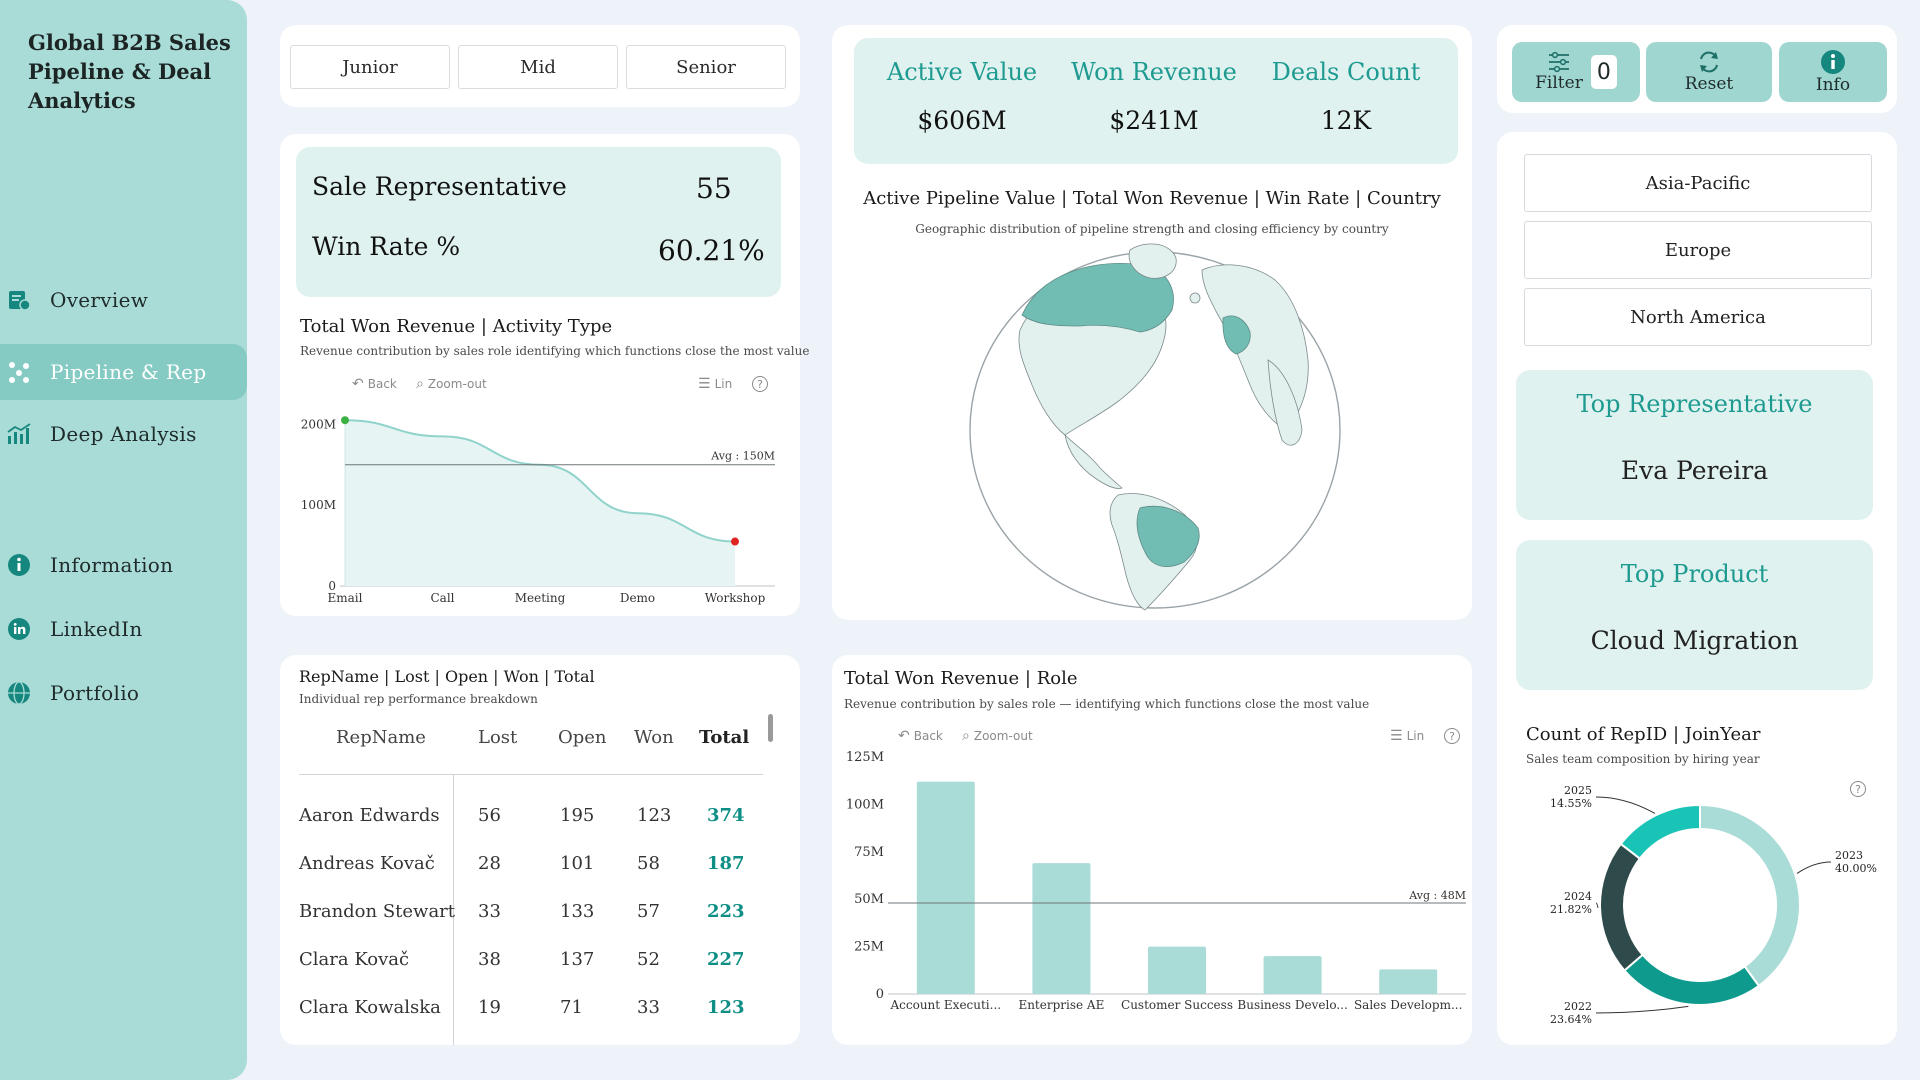  Describe the element at coordinates (129, 42) in the screenshot. I see `app-title-line-1: Global B2B Sales` at that location.